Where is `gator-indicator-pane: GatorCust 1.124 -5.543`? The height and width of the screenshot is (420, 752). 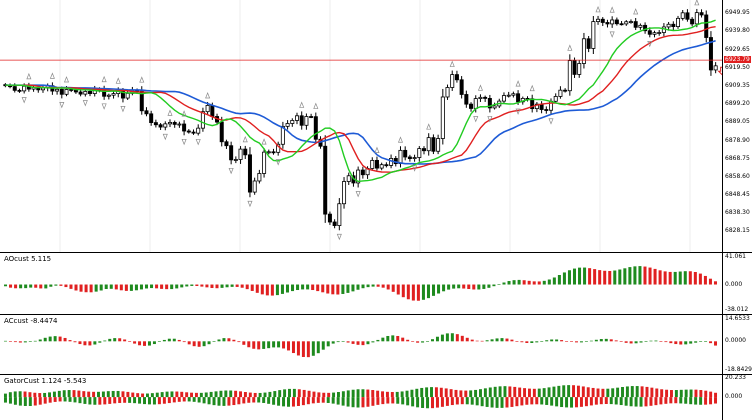
gator-indicator-pane: GatorCust 1.124 -5.543 is located at coordinates (361, 397).